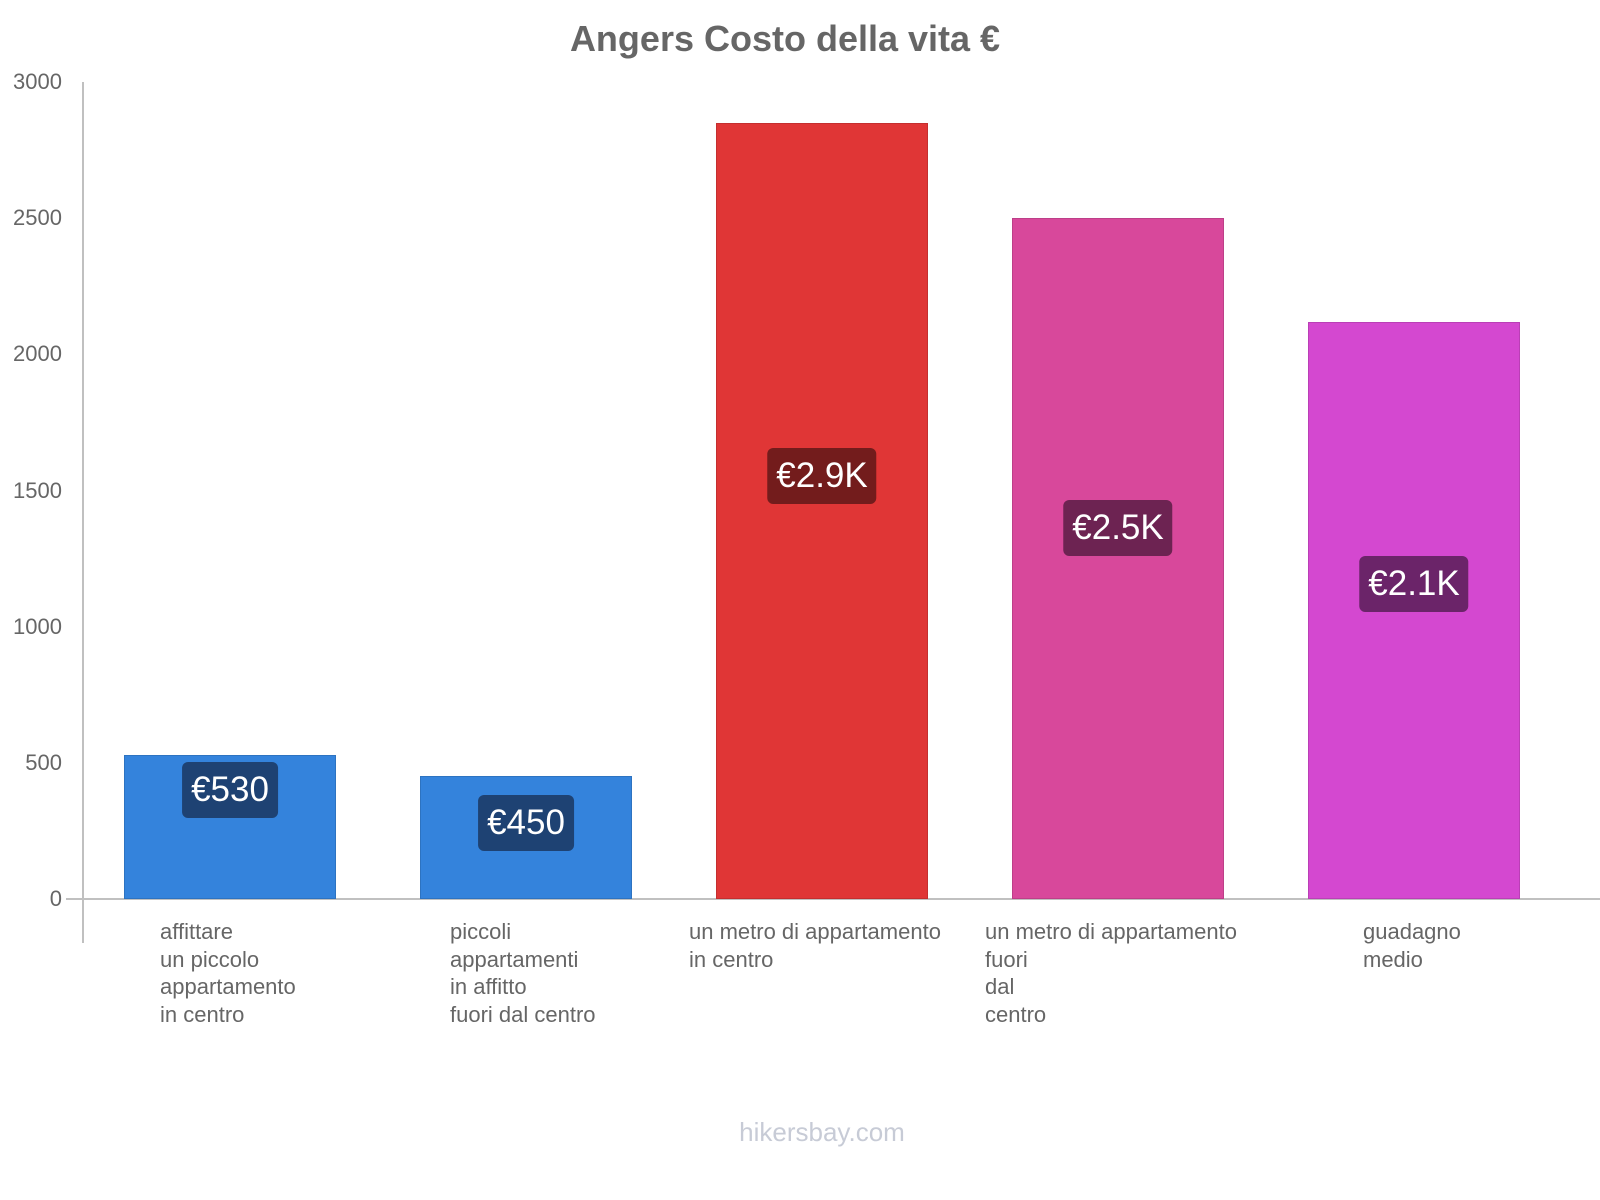  Describe the element at coordinates (37, 490) in the screenshot. I see `y-tick-label: 1500` at that location.